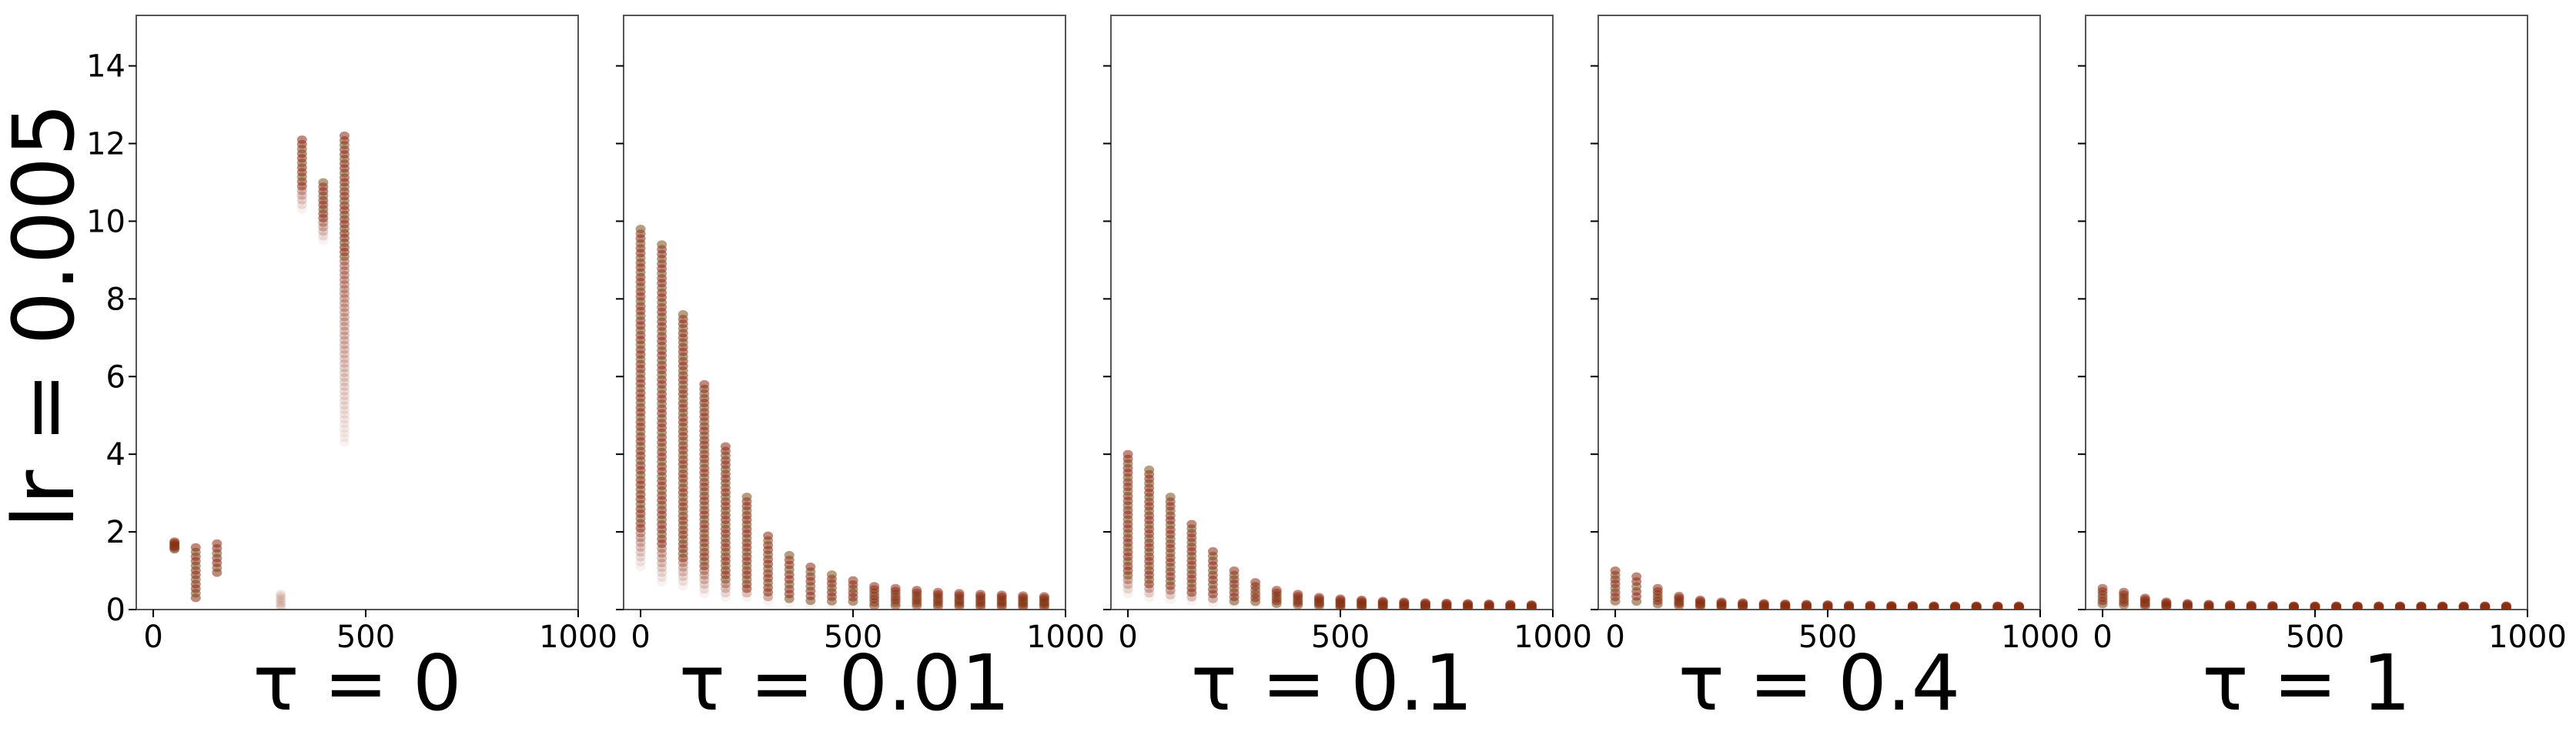  Describe the element at coordinates (640, 637) in the screenshot. I see `x-tick-label: 0` at that location.